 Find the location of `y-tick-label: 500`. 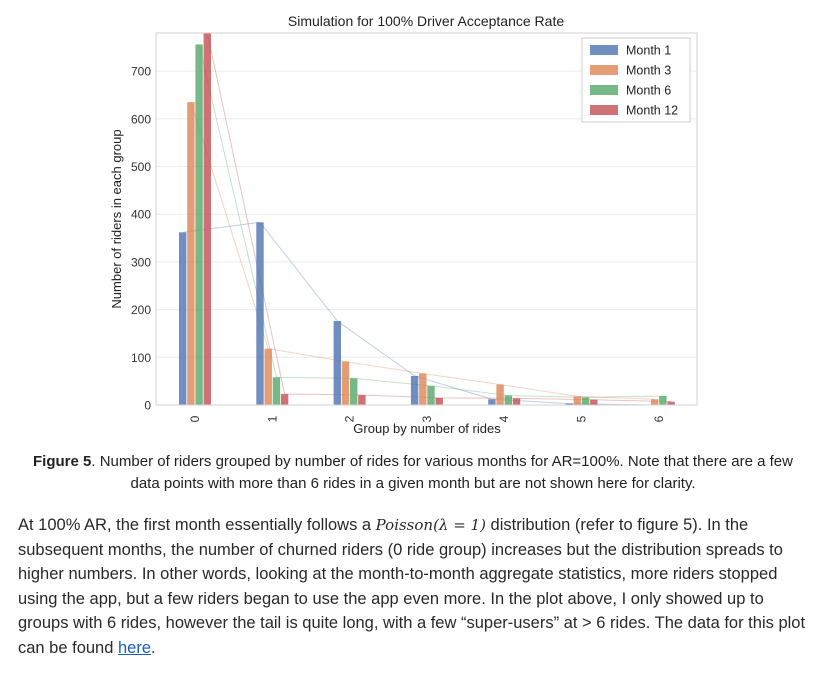

y-tick-label: 500 is located at coordinates (141, 167).